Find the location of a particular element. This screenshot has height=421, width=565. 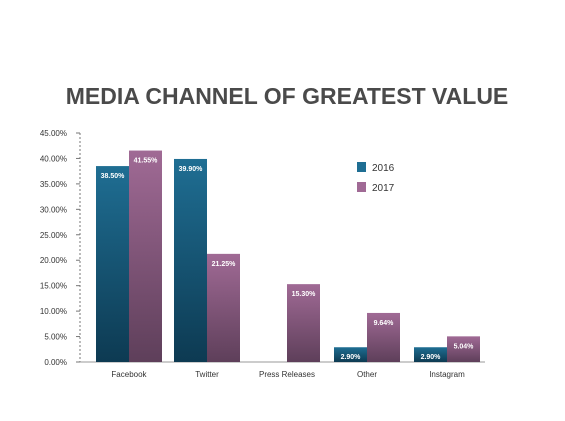

bar-2017-other is located at coordinates (383, 337).